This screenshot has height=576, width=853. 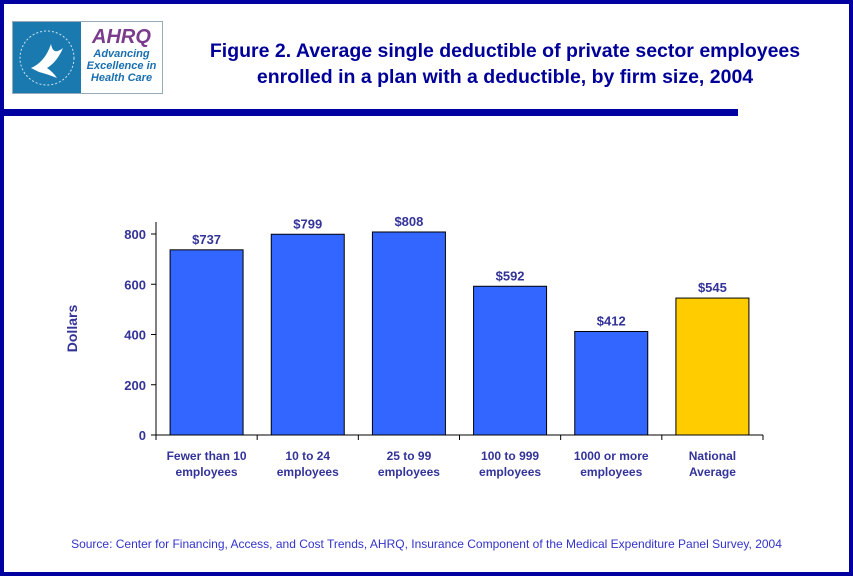 I want to click on data-label: $808, so click(x=408, y=221).